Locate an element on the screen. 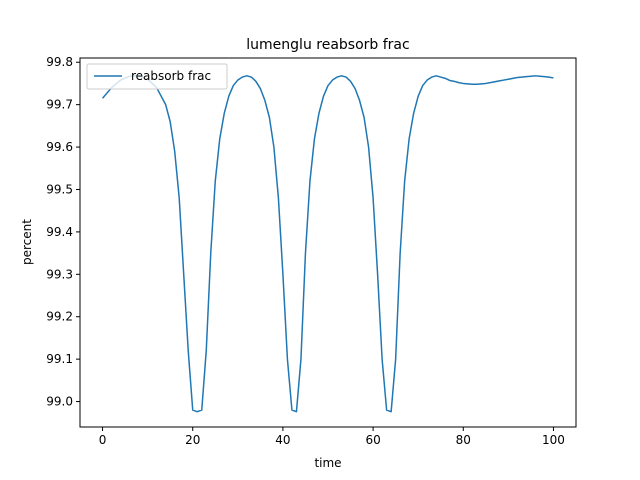 This screenshot has height=480, width=640. x-tick-label: 80 is located at coordinates (463, 440).